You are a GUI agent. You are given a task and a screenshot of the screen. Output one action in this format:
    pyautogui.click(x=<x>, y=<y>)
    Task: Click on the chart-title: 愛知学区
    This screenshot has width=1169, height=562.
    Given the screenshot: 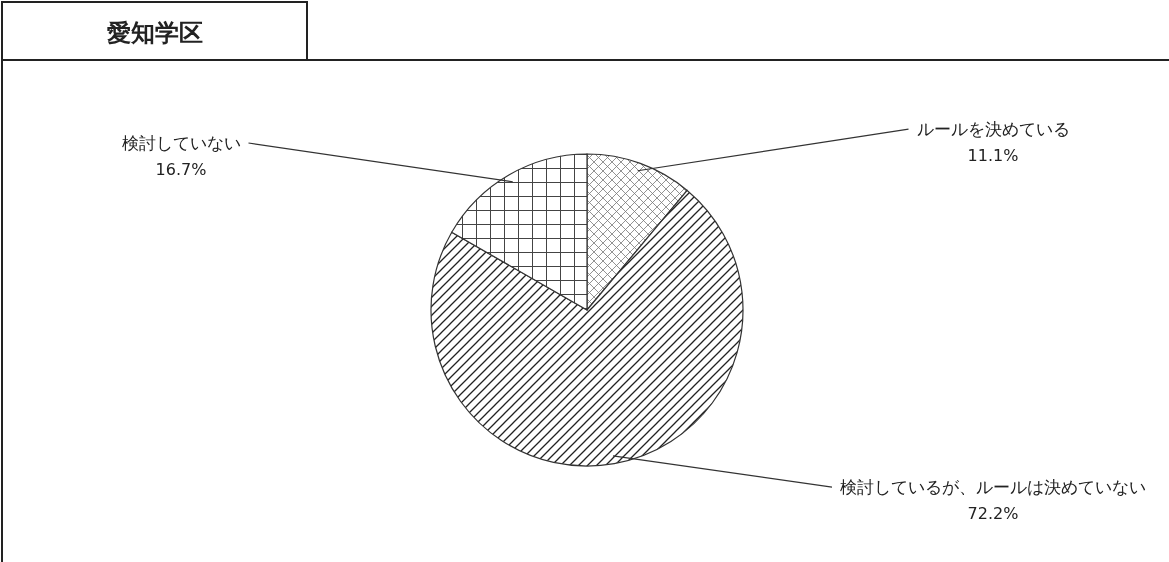 What is the action you would take?
    pyautogui.click(x=155, y=33)
    